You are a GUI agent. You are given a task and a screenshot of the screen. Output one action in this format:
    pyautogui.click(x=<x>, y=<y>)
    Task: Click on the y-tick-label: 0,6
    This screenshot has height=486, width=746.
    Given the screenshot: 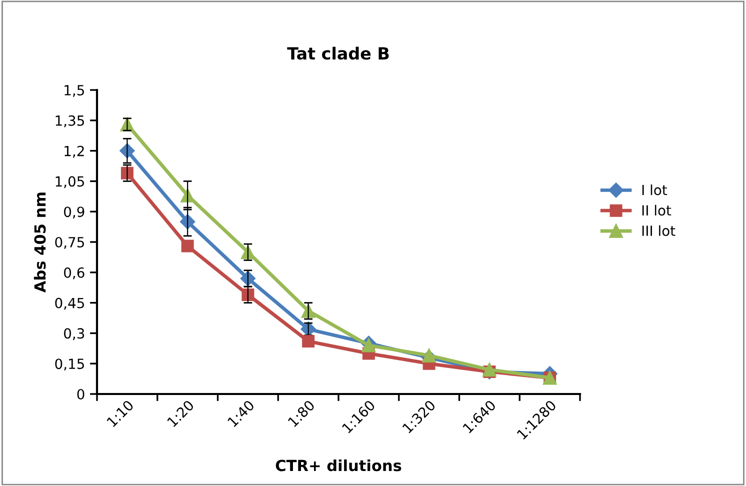 What is the action you would take?
    pyautogui.click(x=74, y=273)
    